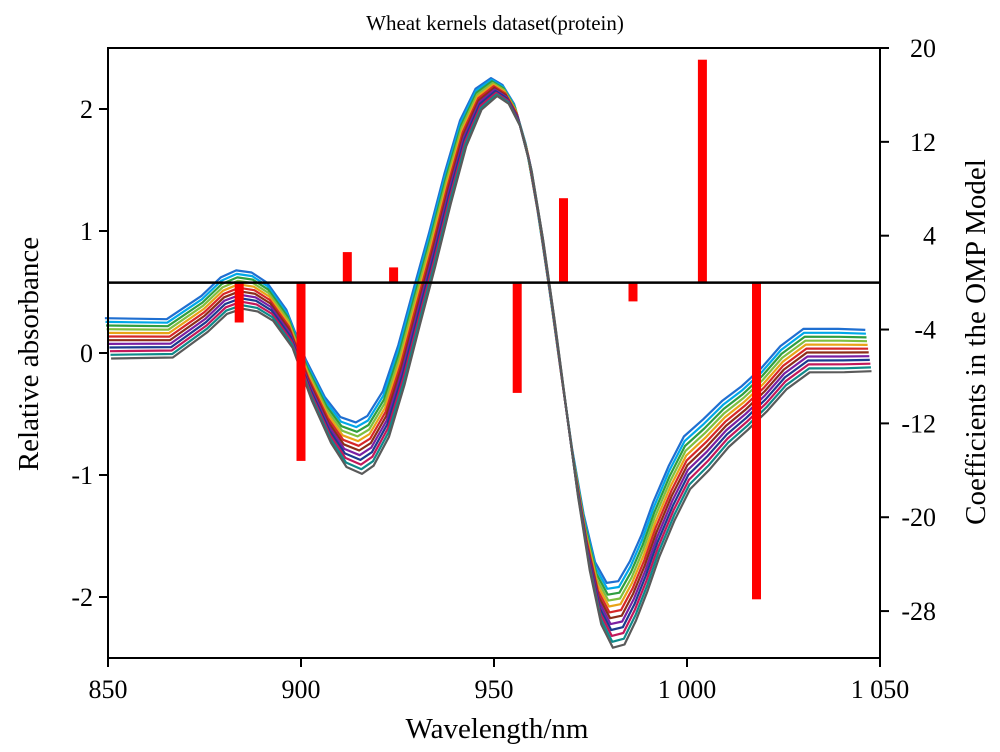 Image resolution: width=1000 pixels, height=752 pixels. I want to click on left-y-tick-label: -2, so click(82, 597).